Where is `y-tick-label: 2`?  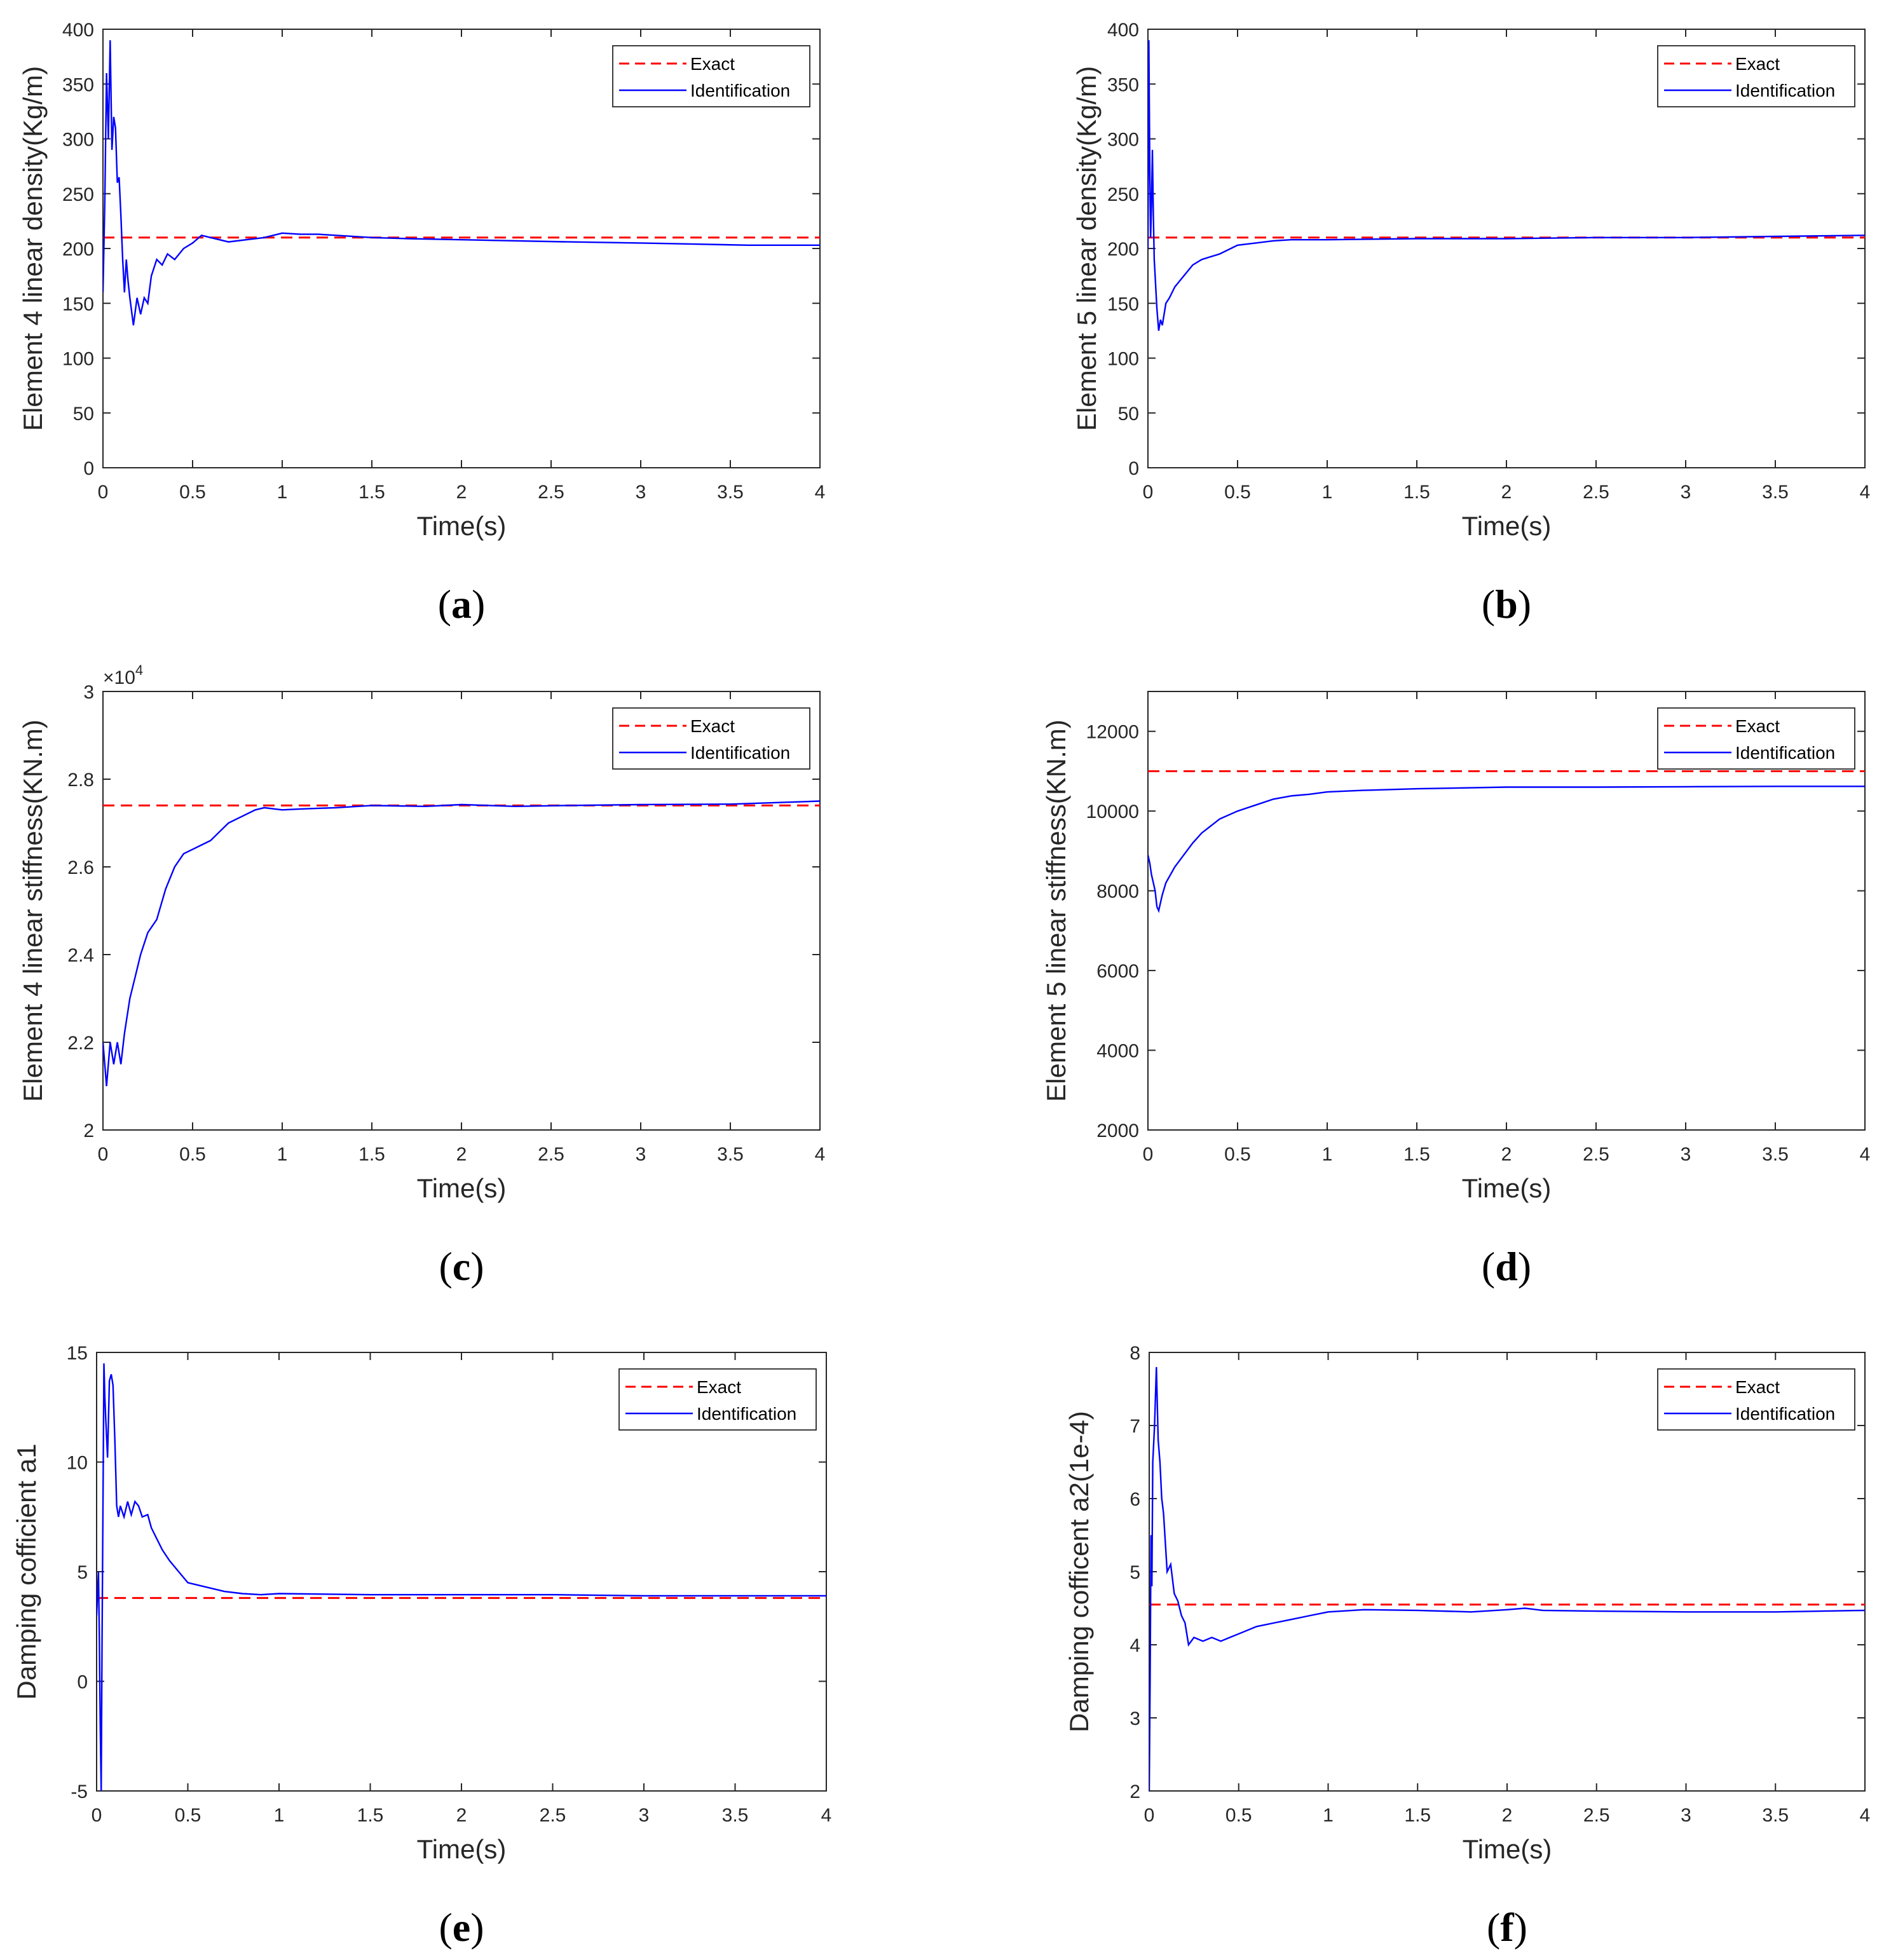 y-tick-label: 2 is located at coordinates (89, 1130).